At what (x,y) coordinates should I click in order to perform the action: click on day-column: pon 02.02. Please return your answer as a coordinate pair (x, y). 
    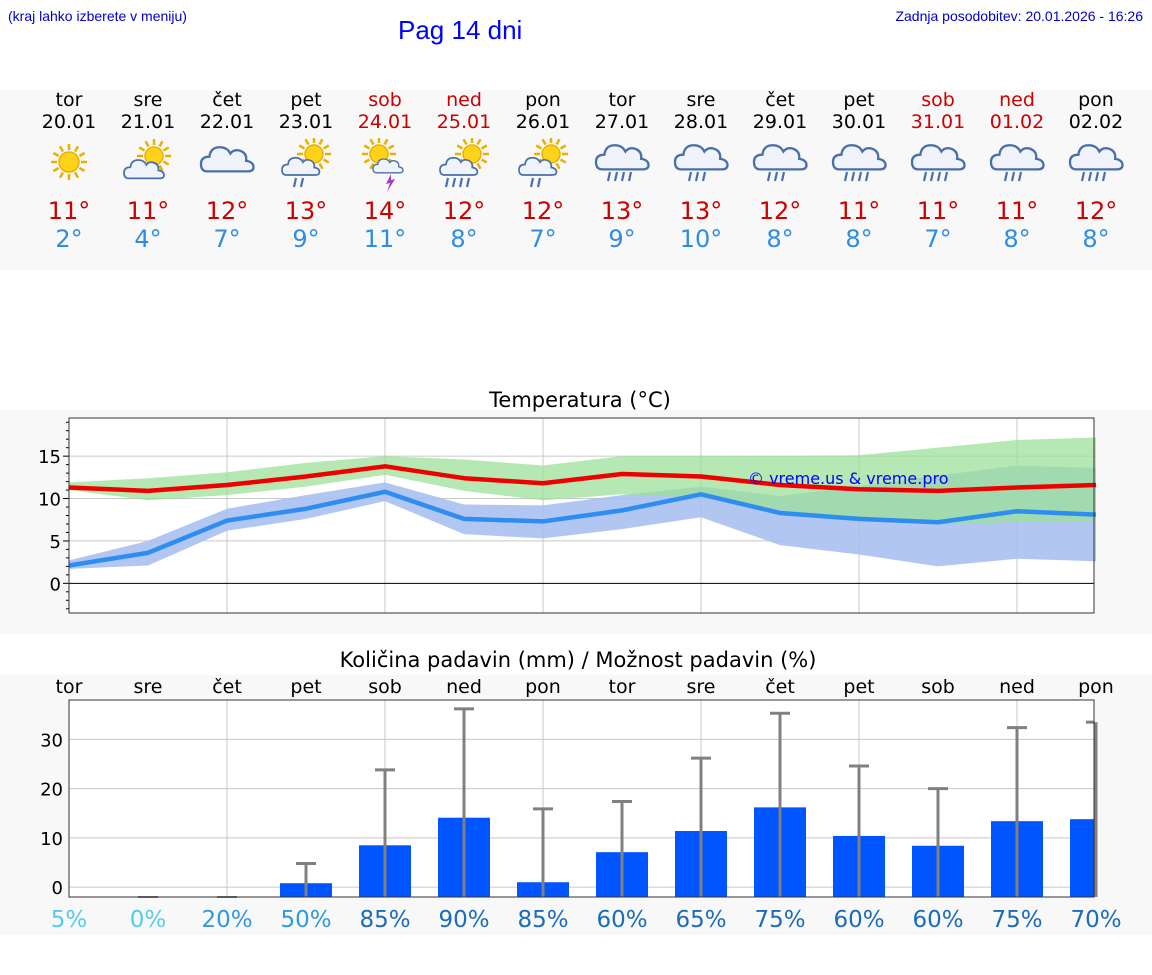
    Looking at the image, I should click on (1096, 111).